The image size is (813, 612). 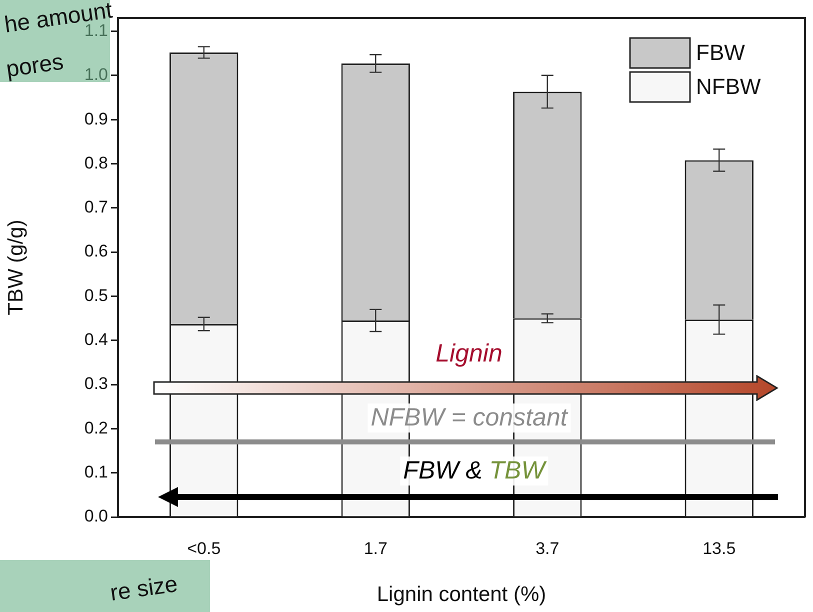 I want to click on text: pores, so click(x=35, y=65).